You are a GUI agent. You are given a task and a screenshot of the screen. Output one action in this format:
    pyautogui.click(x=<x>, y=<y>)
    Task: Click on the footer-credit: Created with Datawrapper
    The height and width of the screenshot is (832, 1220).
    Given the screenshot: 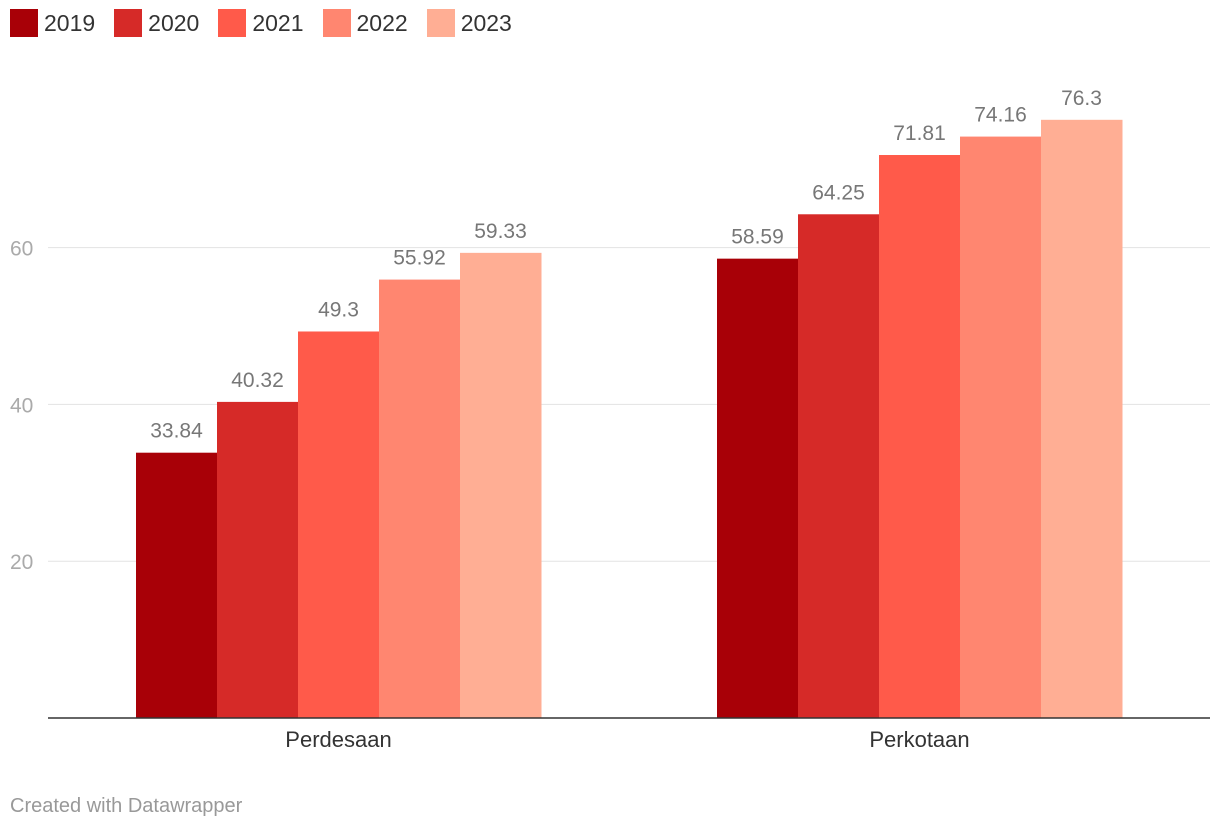 What is the action you would take?
    pyautogui.click(x=126, y=806)
    